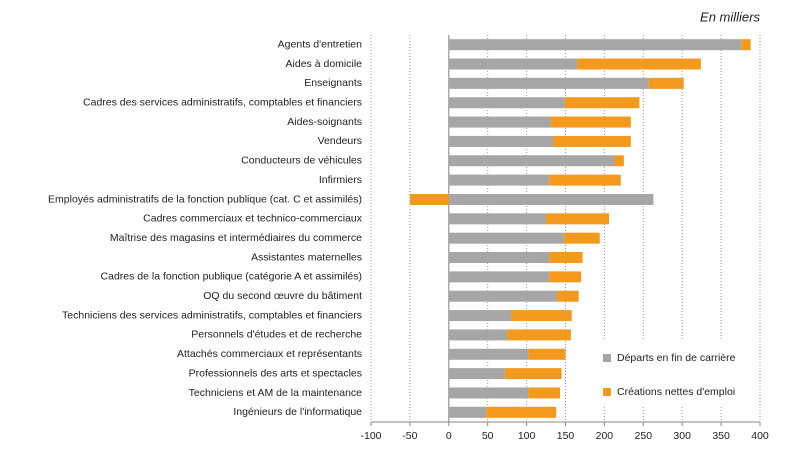 The height and width of the screenshot is (453, 805). What do you see at coordinates (760, 436) in the screenshot?
I see `x-tick-label: 400` at bounding box center [760, 436].